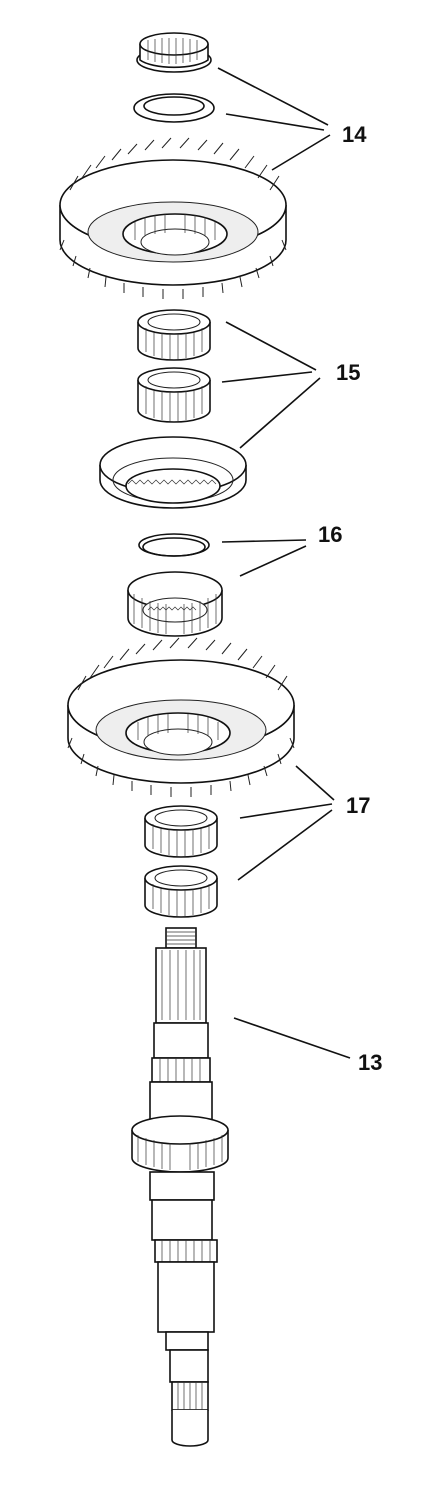 The height and width of the screenshot is (1500, 431). I want to click on callout-14: 14, so click(354, 134).